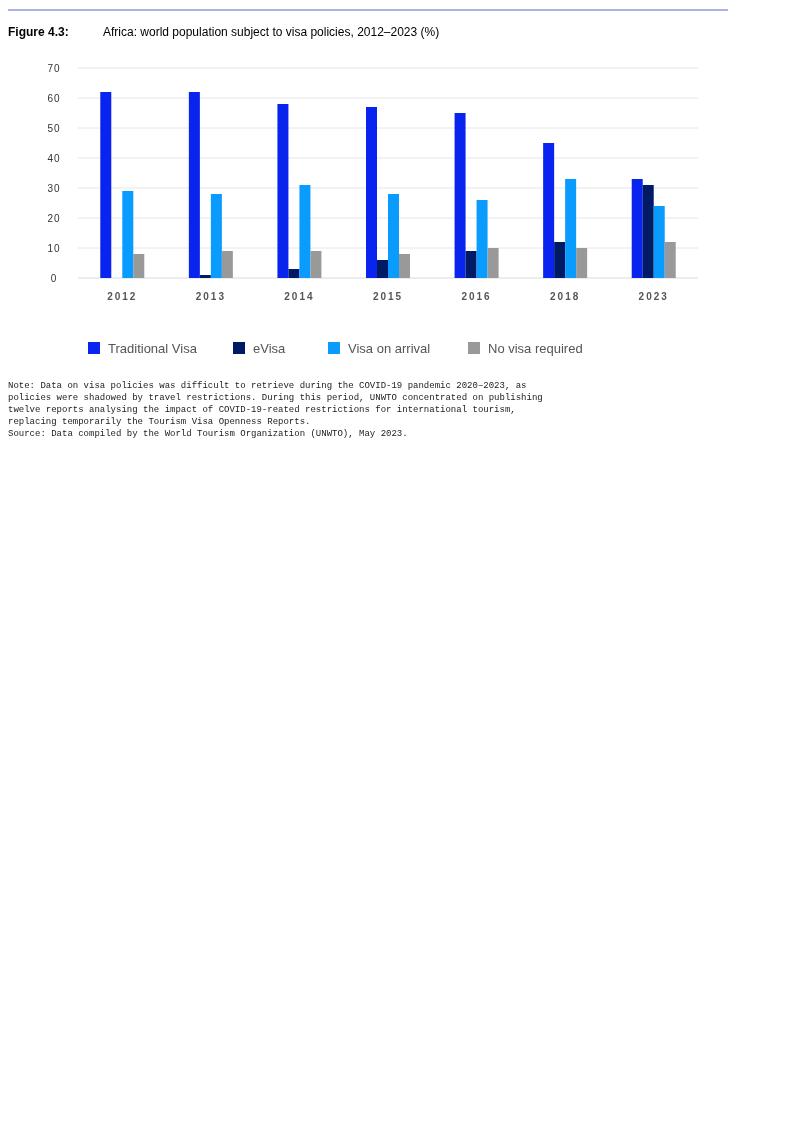 This screenshot has height=1122, width=793. Describe the element at coordinates (54, 98) in the screenshot. I see `y-tick-label: 60` at that location.